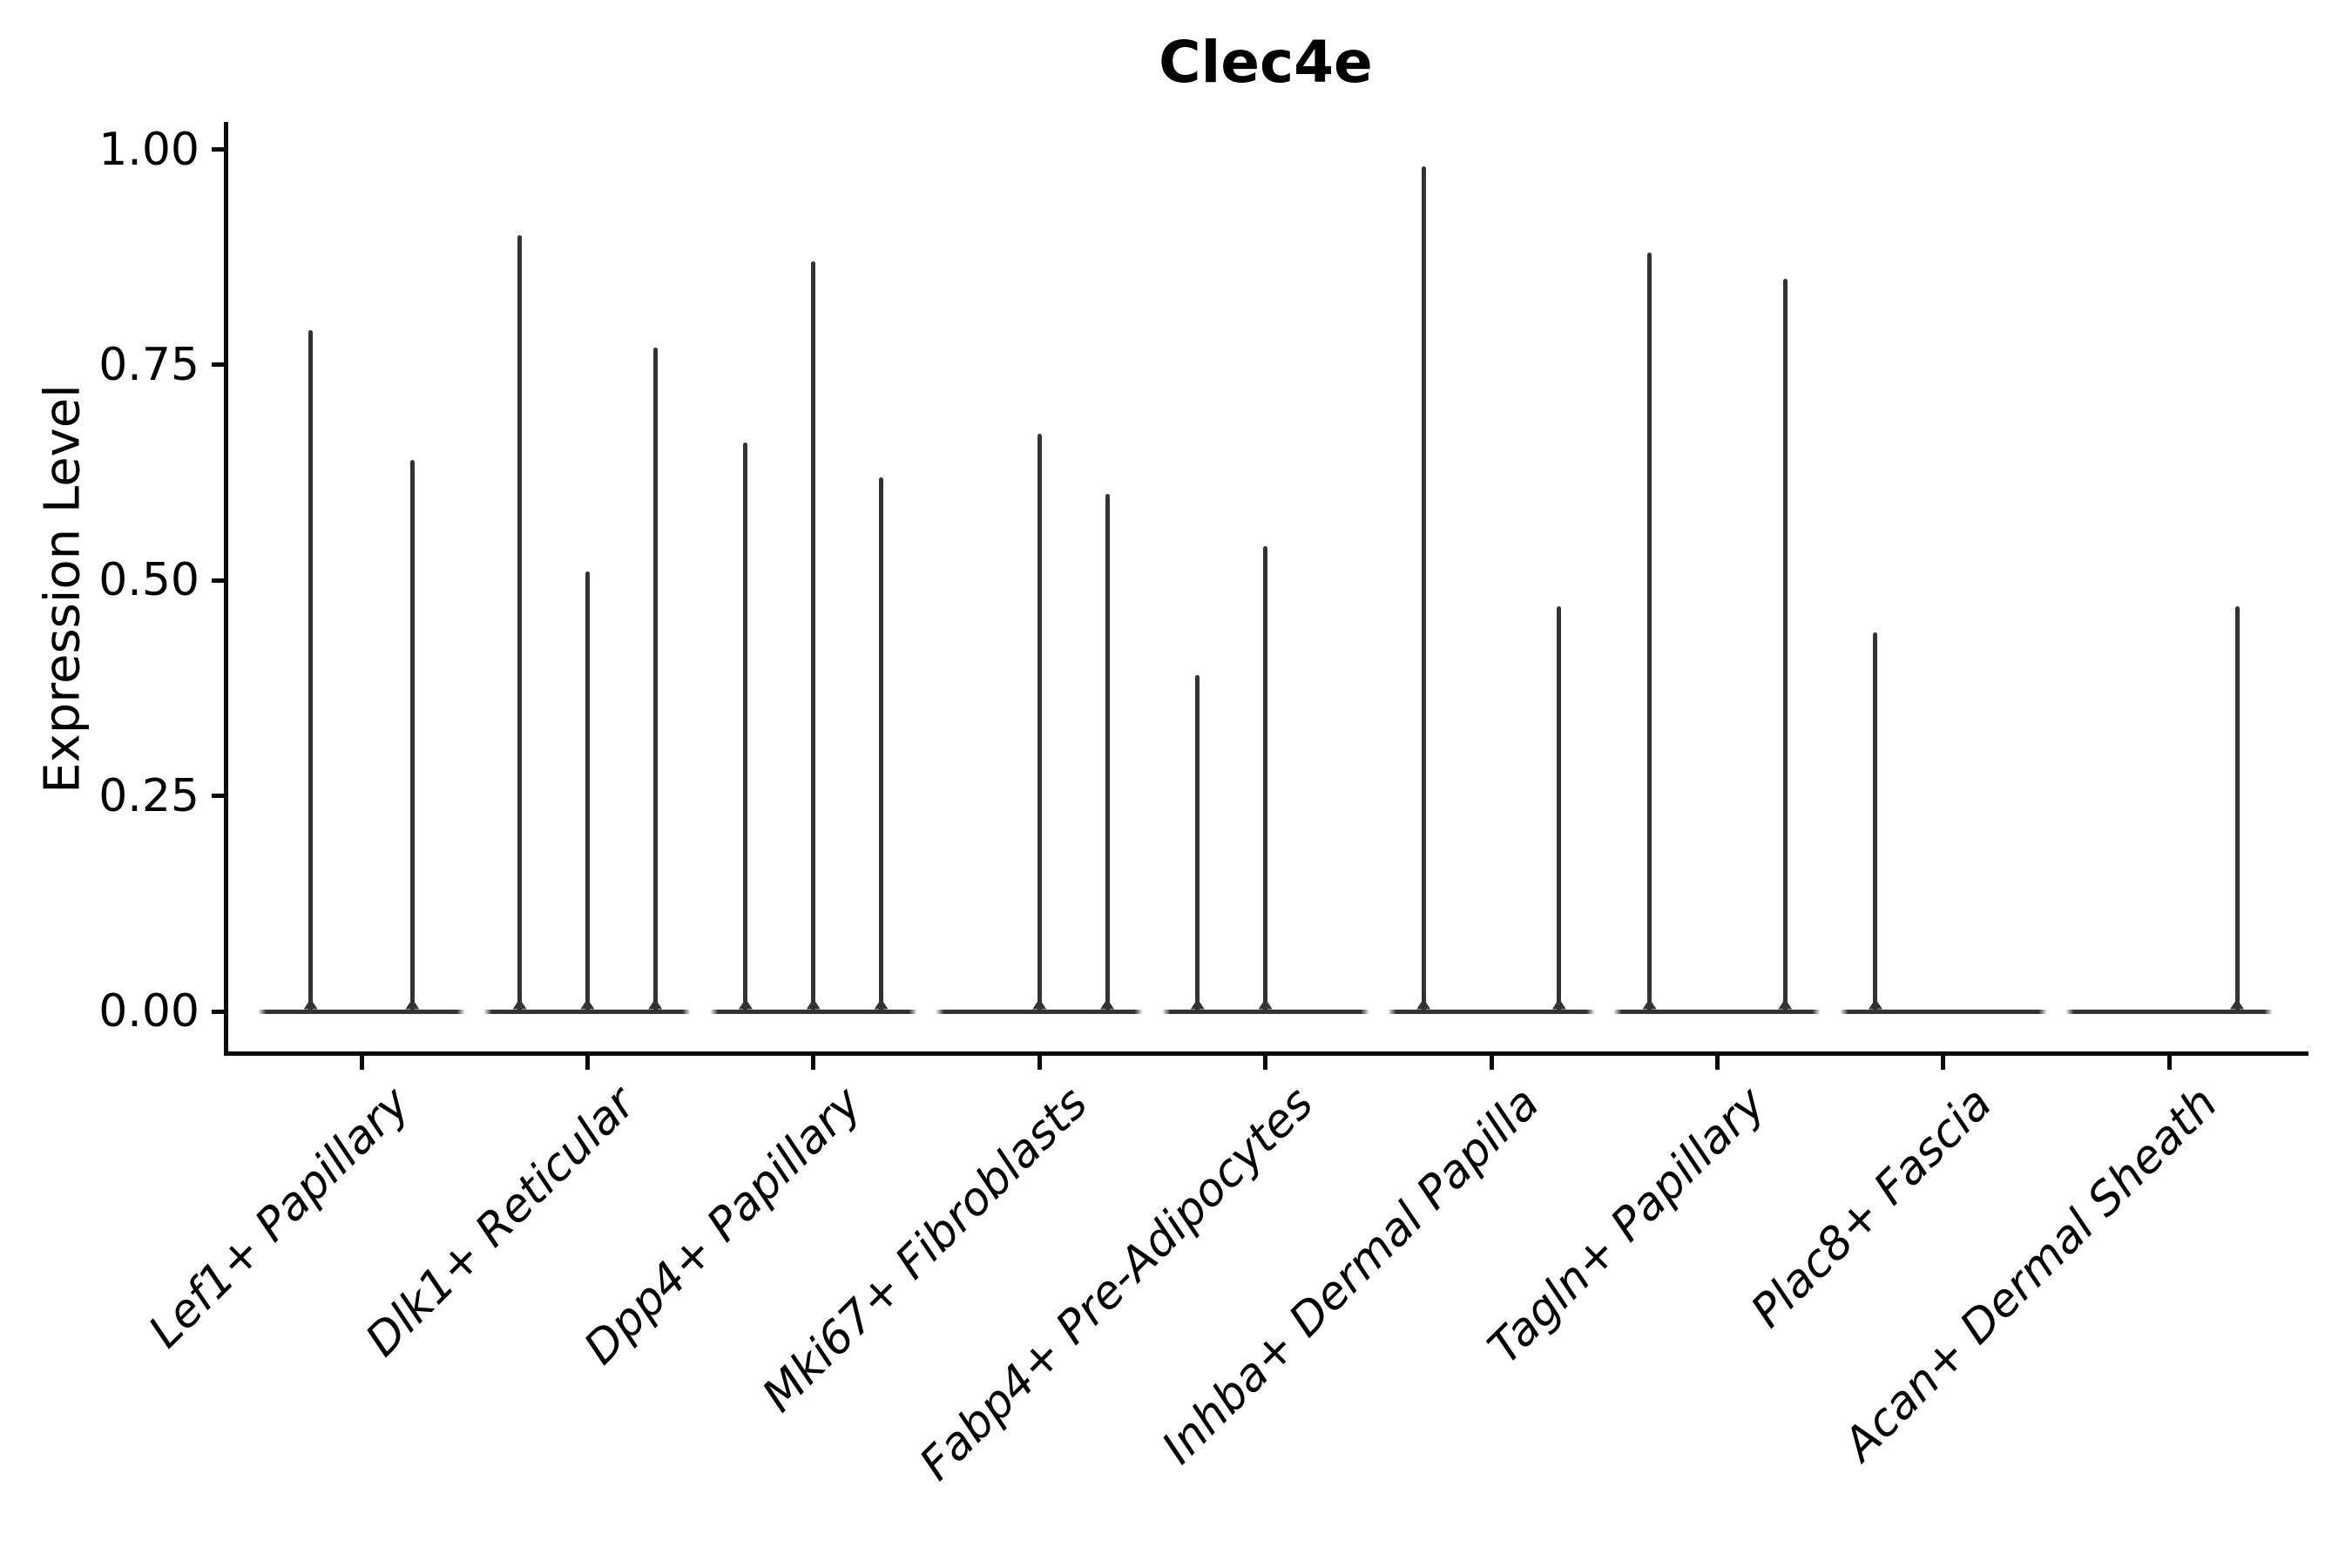 Image resolution: width=2352 pixels, height=1568 pixels. Describe the element at coordinates (225, 589) in the screenshot. I see `y-axis-spine` at that location.